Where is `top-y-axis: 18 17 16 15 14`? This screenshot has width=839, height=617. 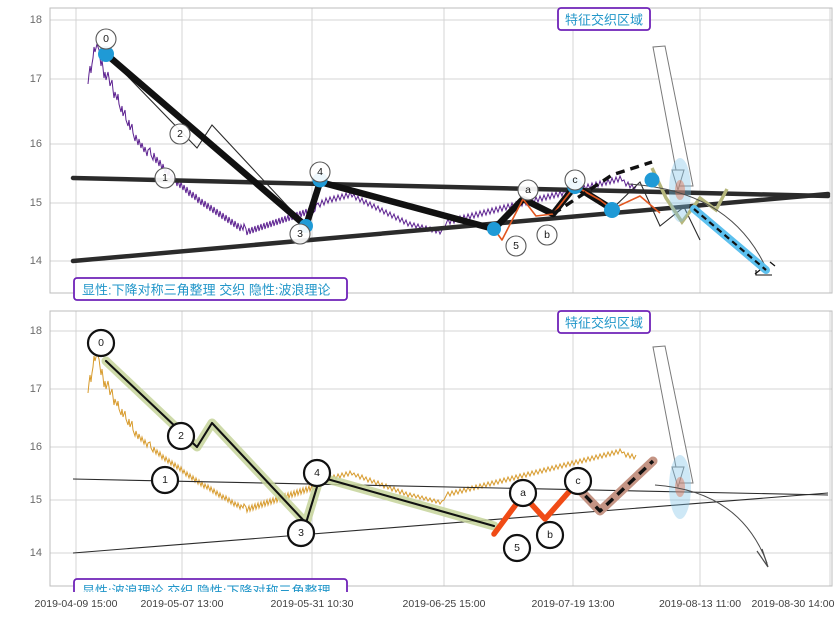
top-y-axis: 18 17 16 15 14 is located at coordinates (36, 140).